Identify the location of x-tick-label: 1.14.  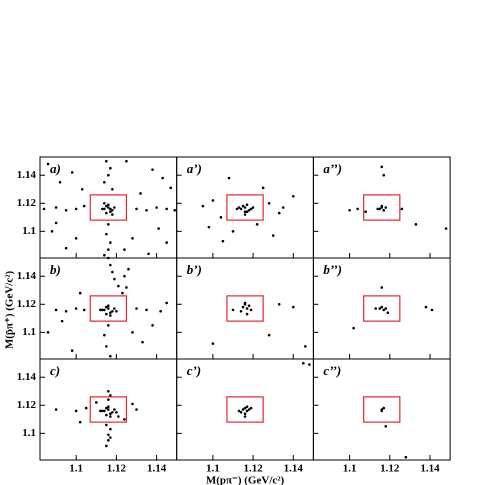
(157, 469).